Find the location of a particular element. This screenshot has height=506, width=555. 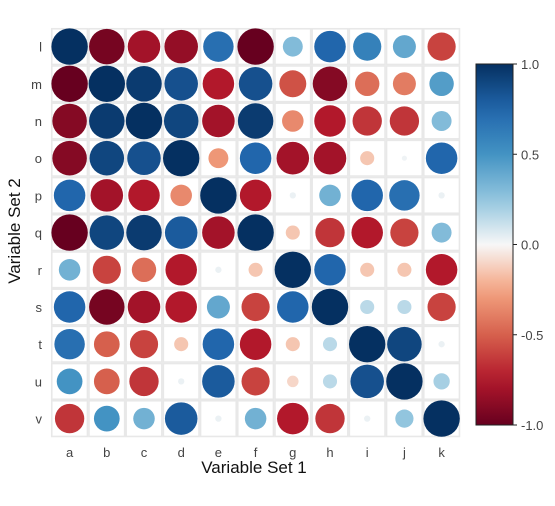

correlation-point-o-b is located at coordinates (107, 158).